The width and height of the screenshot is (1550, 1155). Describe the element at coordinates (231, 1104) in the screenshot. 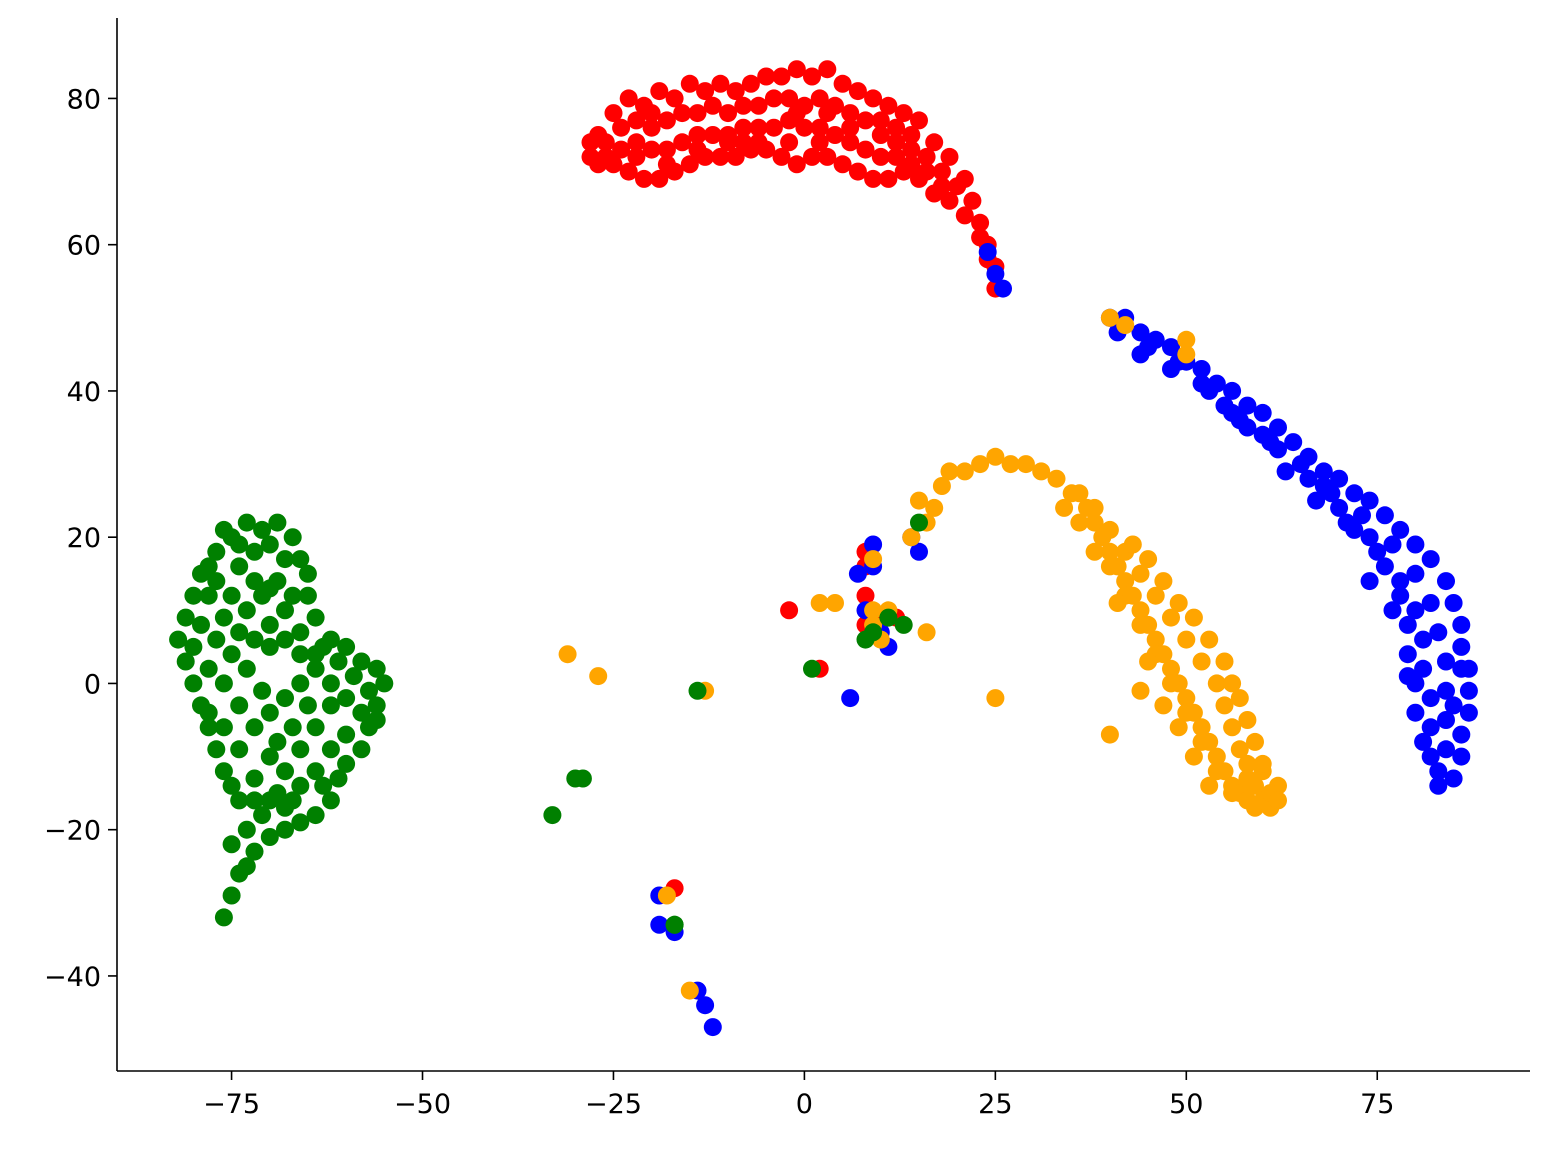

I see `x-tick-label: −75` at that location.